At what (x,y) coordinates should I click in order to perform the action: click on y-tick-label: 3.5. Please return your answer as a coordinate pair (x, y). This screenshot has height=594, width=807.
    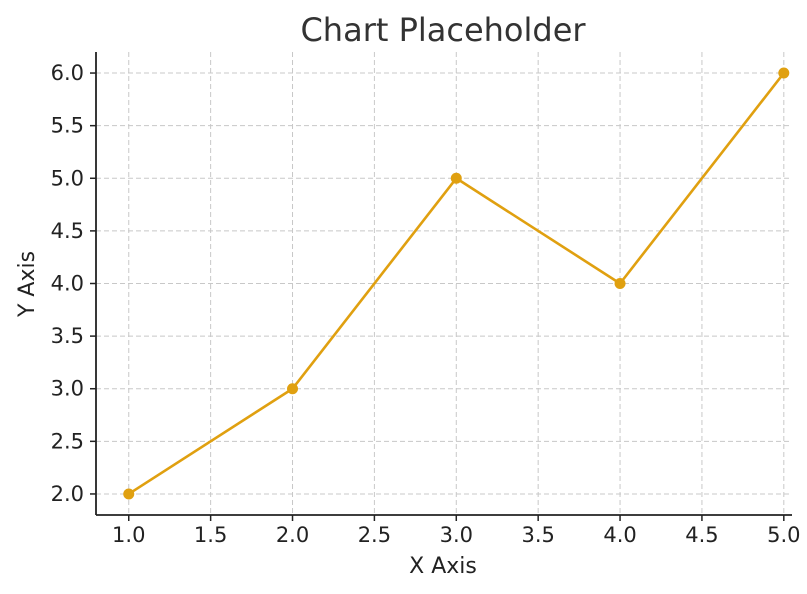
    Looking at the image, I should click on (67, 336).